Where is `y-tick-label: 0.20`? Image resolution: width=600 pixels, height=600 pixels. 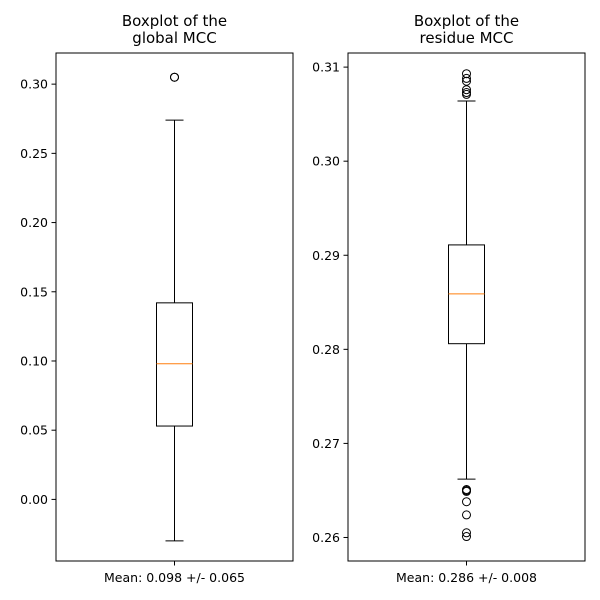
y-tick-label: 0.20 is located at coordinates (34, 222).